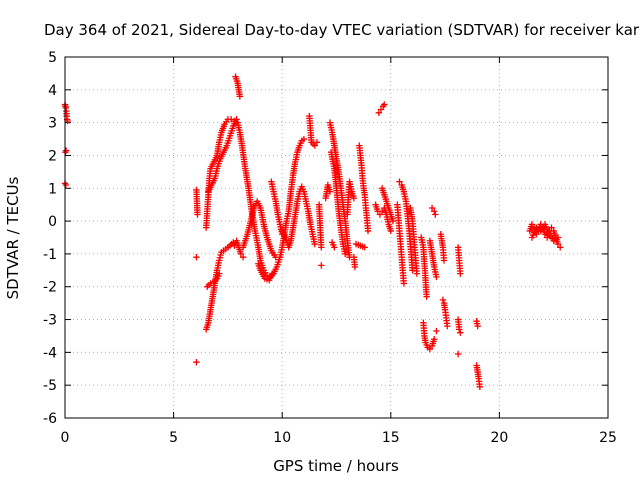 The image size is (640, 480). What do you see at coordinates (52, 58) in the screenshot?
I see `y-tick-label: 5` at bounding box center [52, 58].